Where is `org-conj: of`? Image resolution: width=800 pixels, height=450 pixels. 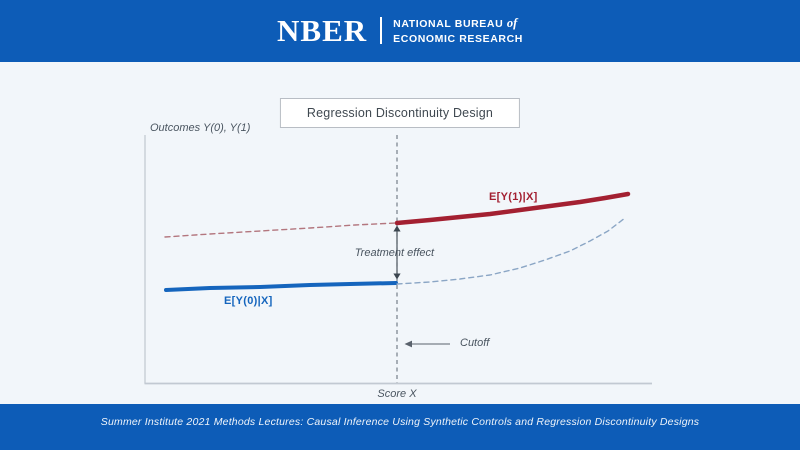
org-conj: of is located at coordinates (512, 23).